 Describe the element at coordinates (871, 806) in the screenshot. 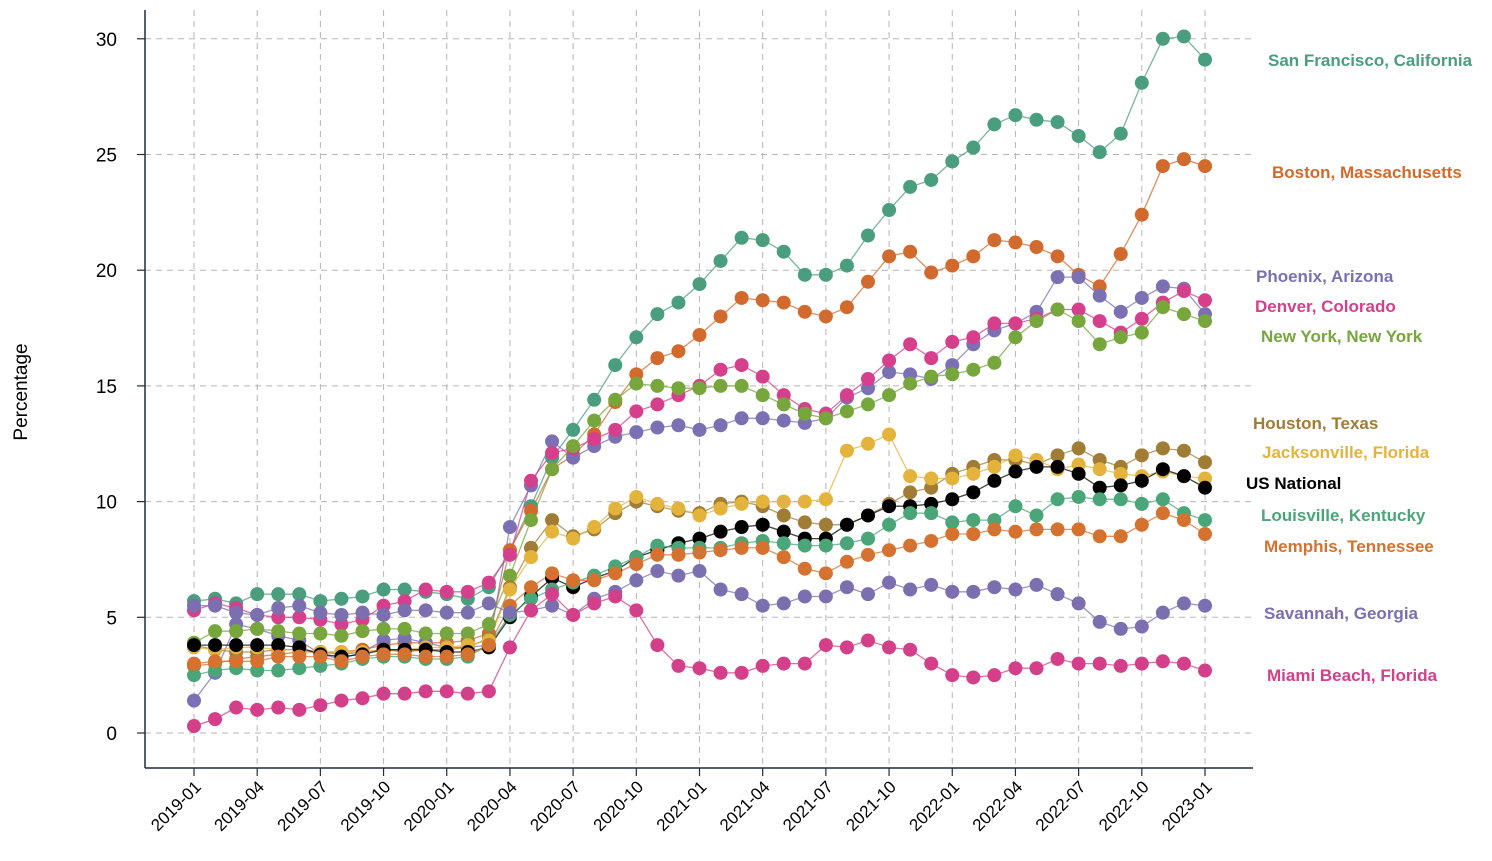

I see `x-tick-label: 2021-10` at that location.